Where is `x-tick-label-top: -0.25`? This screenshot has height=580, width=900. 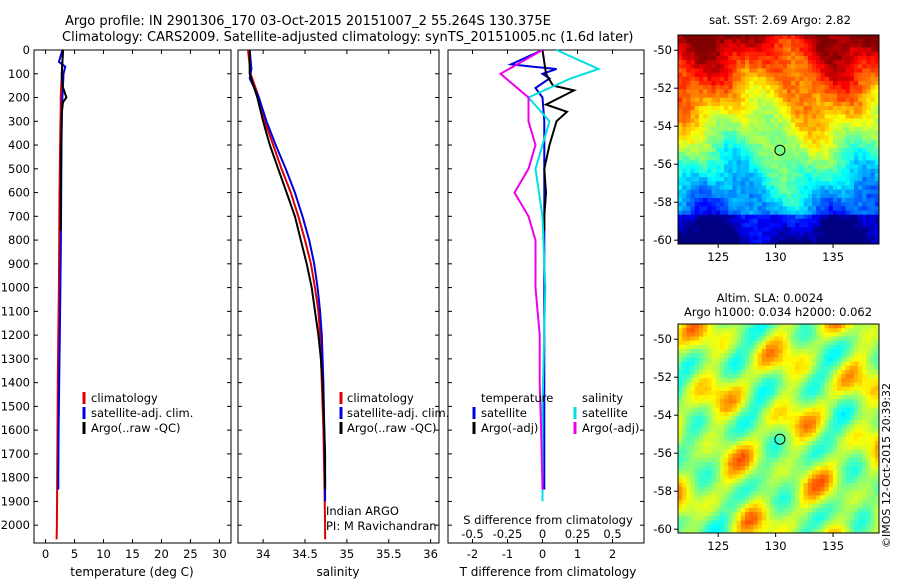
x-tick-label-top: -0.25 is located at coordinates (508, 534).